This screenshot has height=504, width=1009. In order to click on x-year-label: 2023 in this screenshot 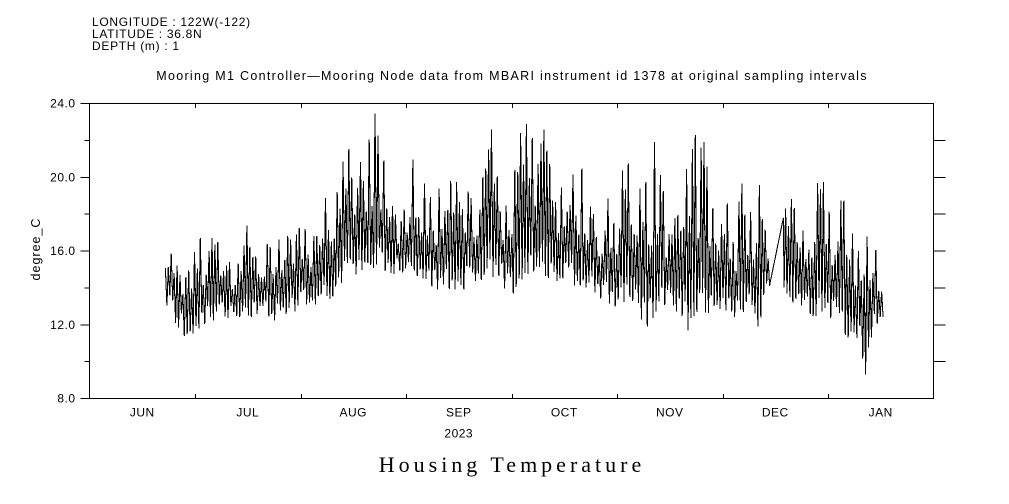, I will do `click(458, 434)`.